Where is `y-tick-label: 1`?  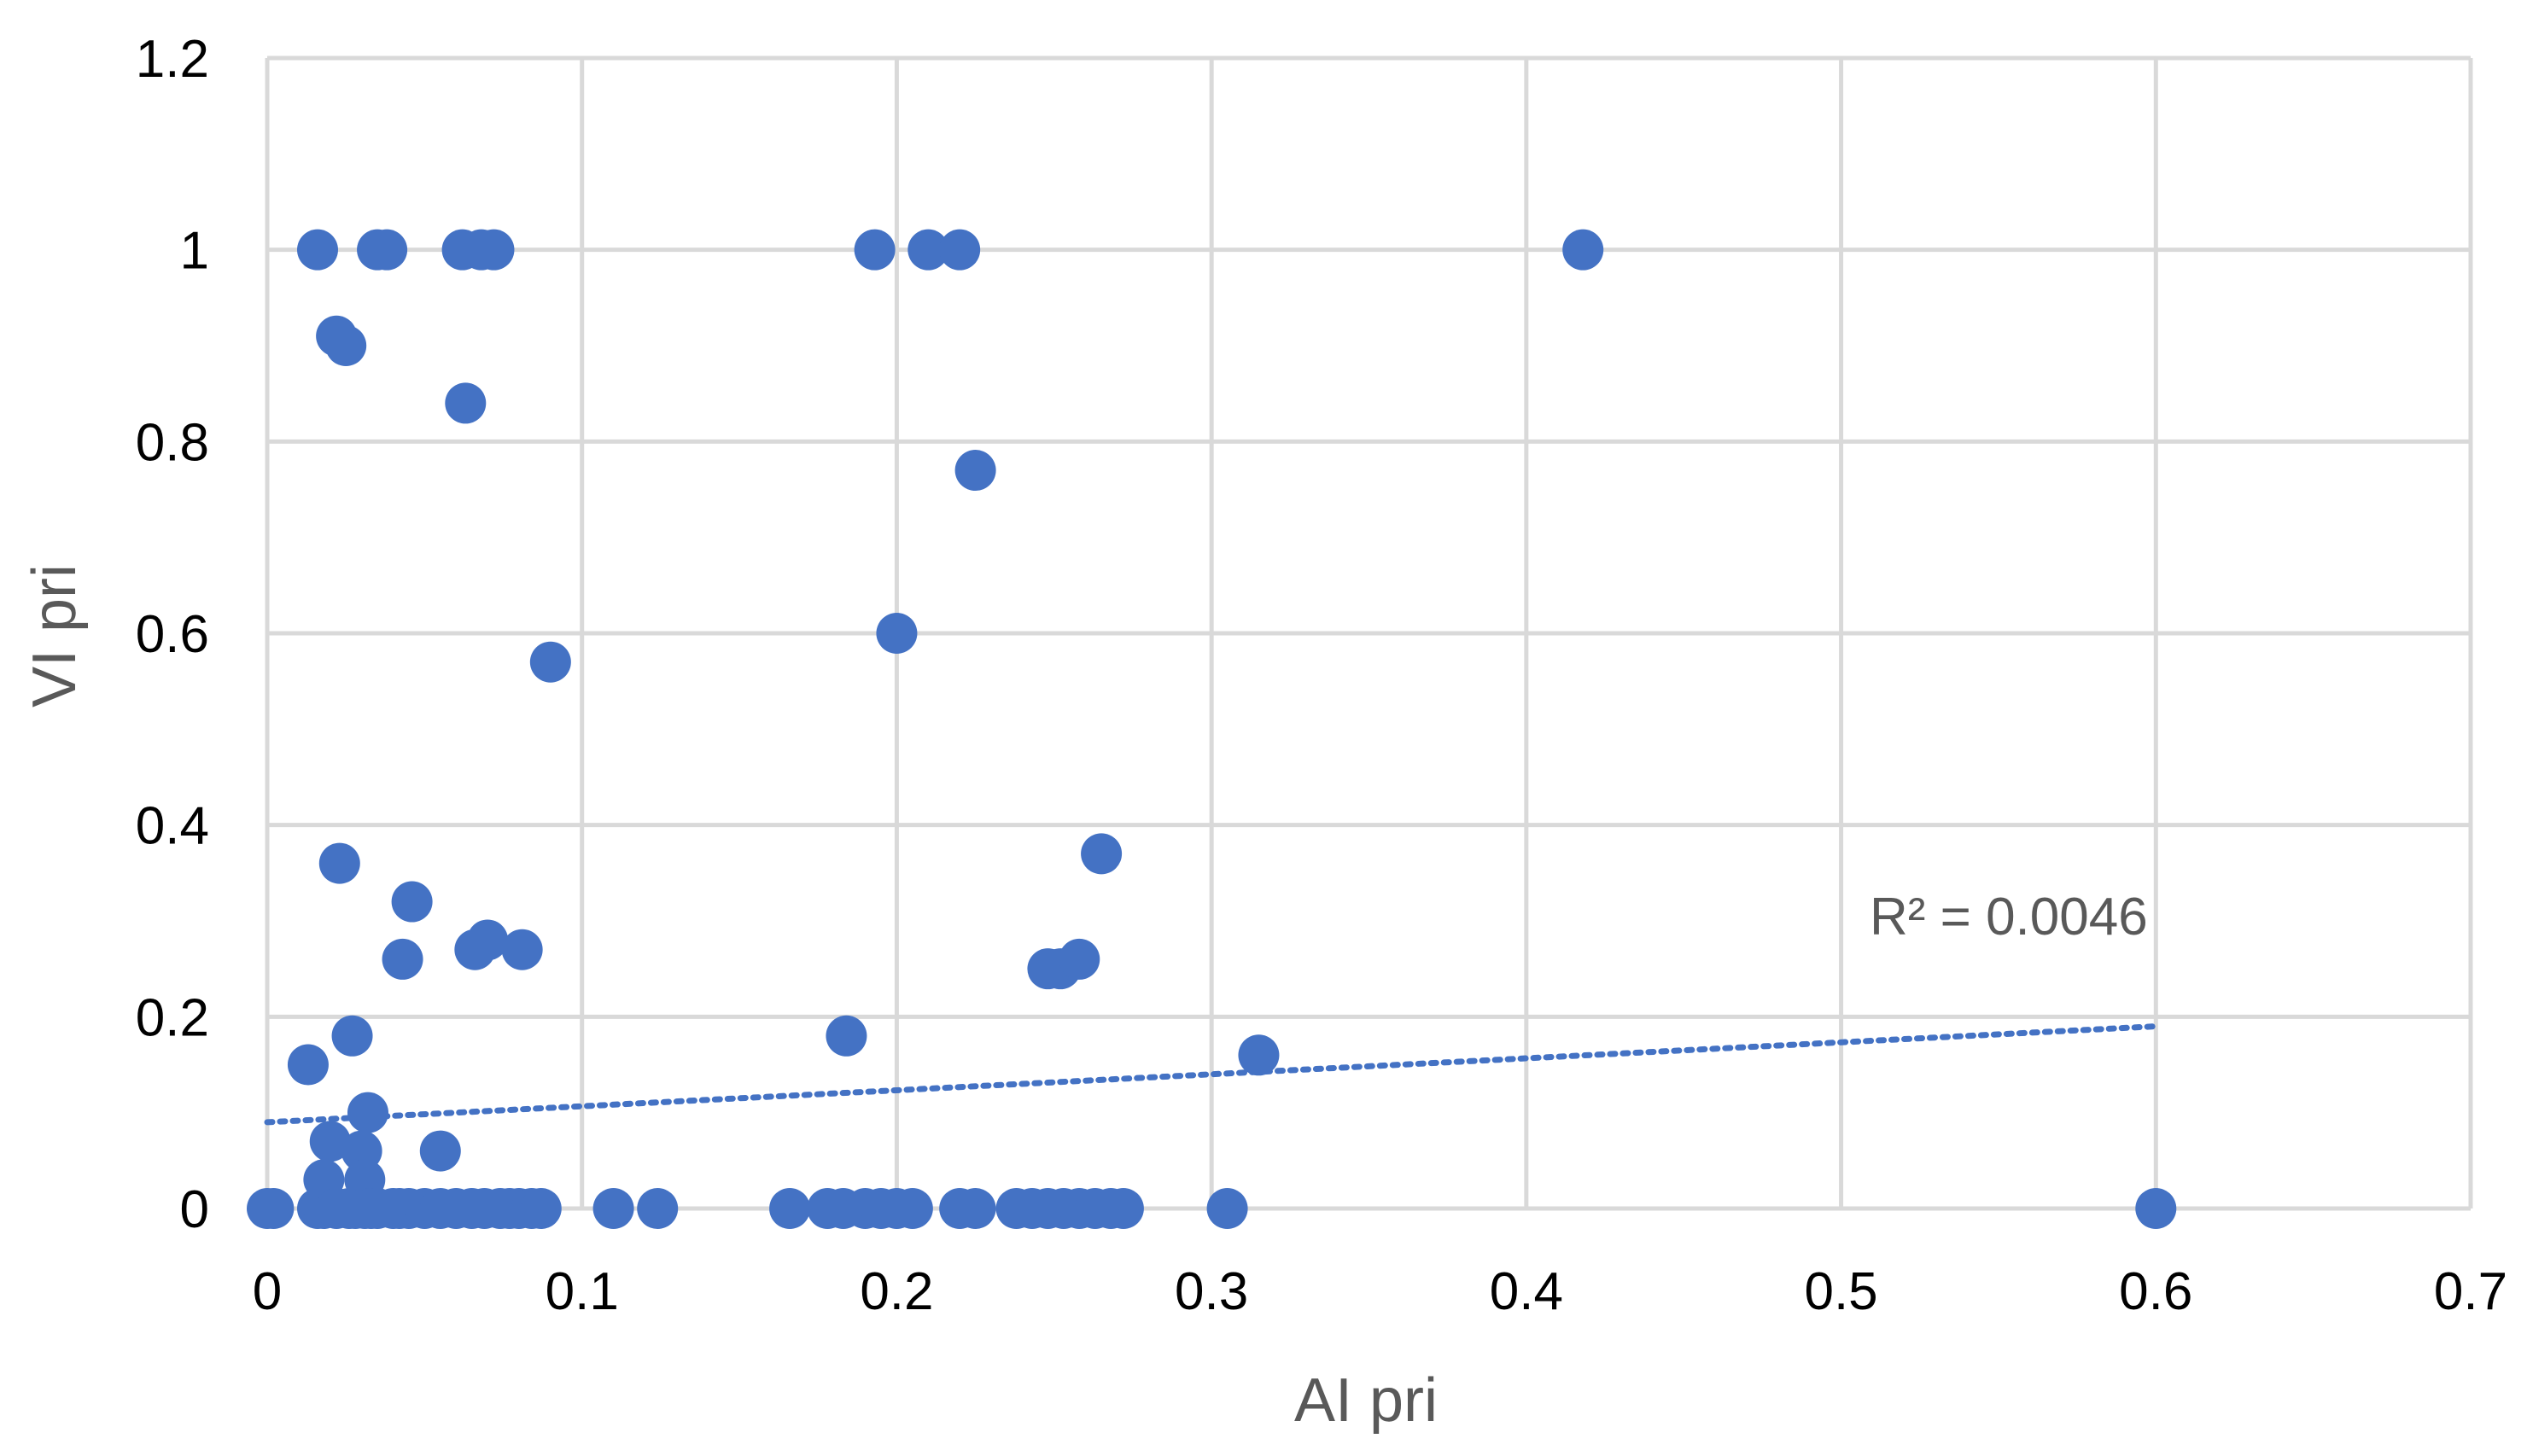 y-tick-label: 1 is located at coordinates (194, 251).